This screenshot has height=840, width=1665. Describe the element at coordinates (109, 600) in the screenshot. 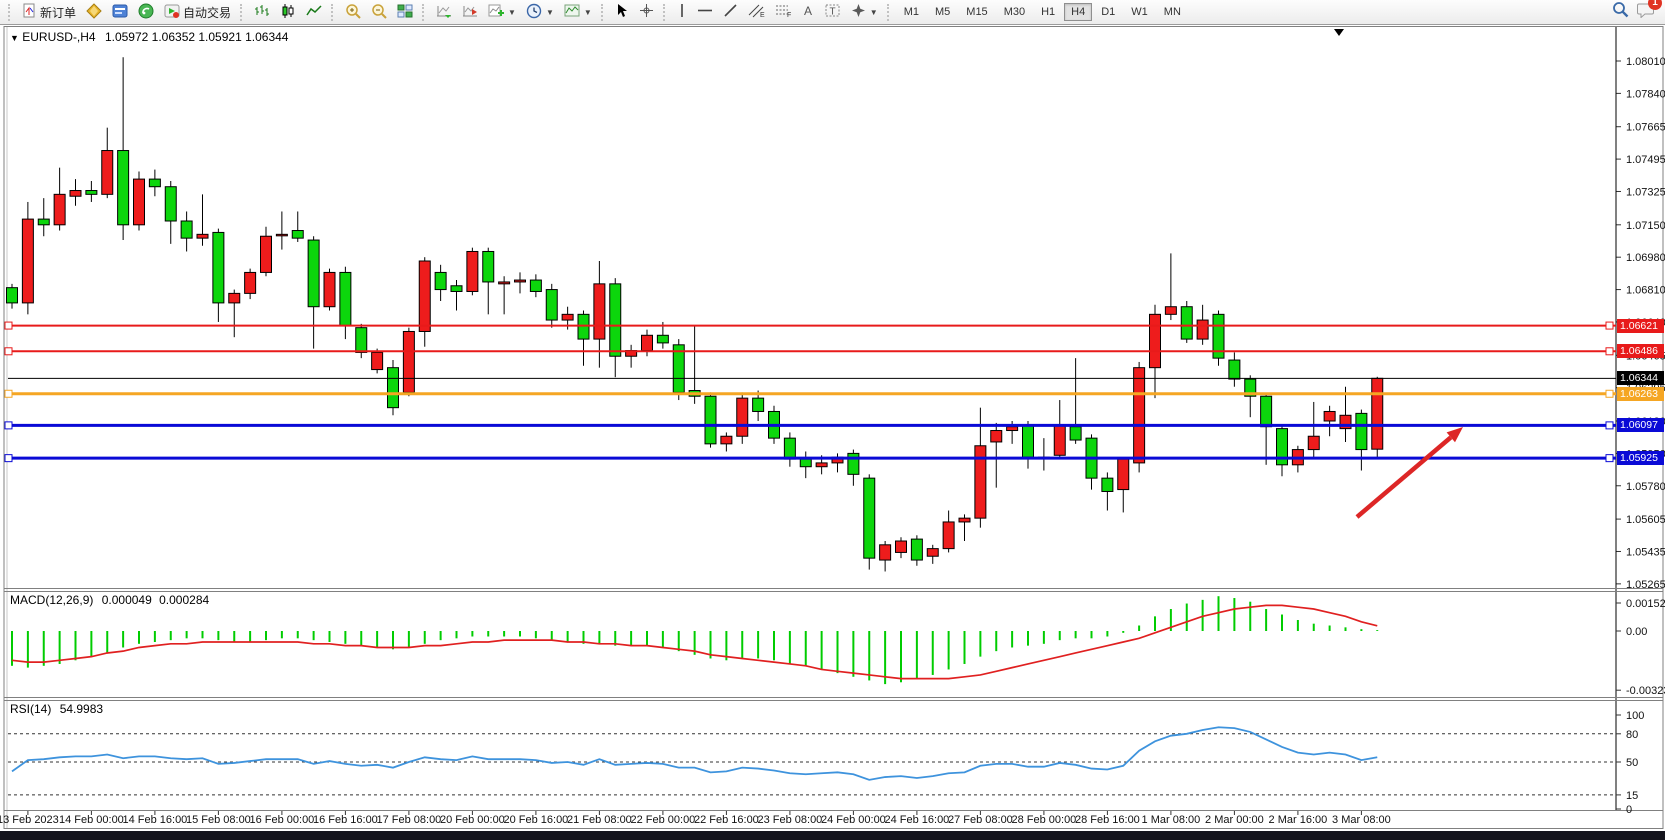

I see `macd-indicator-label: MACD(12,26,9) 0.000049 0.000284` at that location.